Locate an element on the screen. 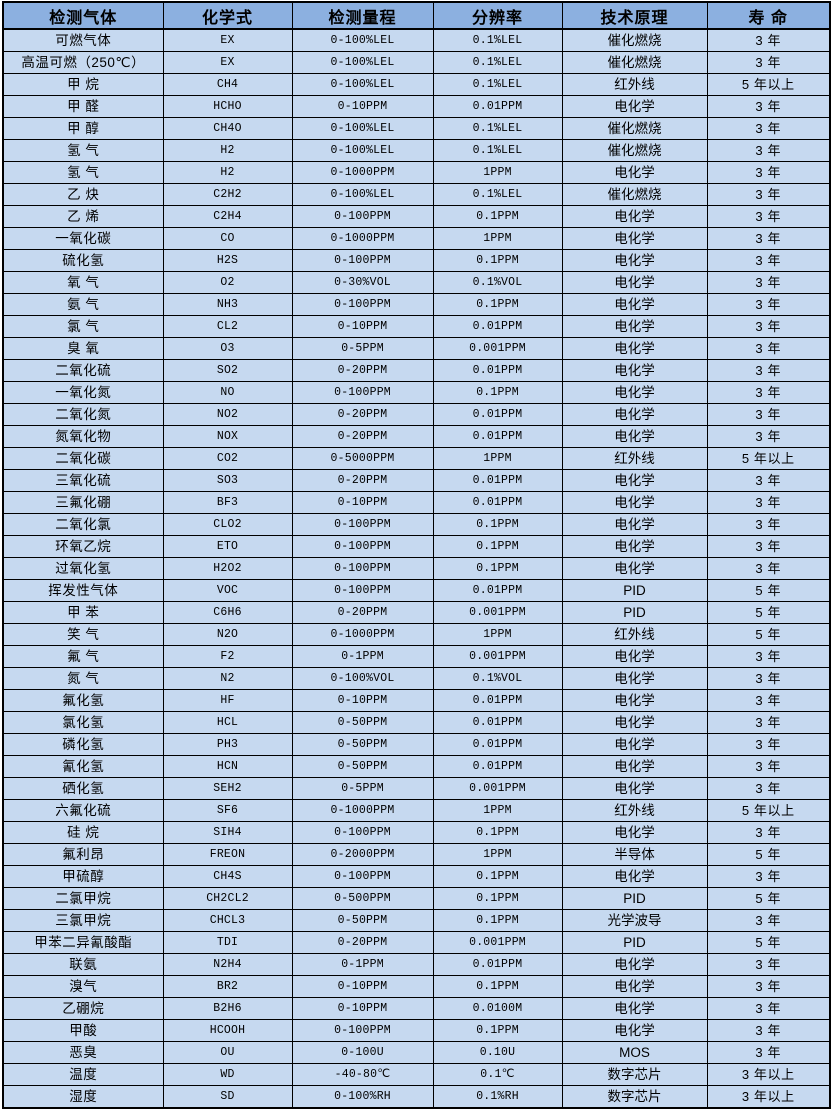  cell-formula: HCN is located at coordinates (227, 766).